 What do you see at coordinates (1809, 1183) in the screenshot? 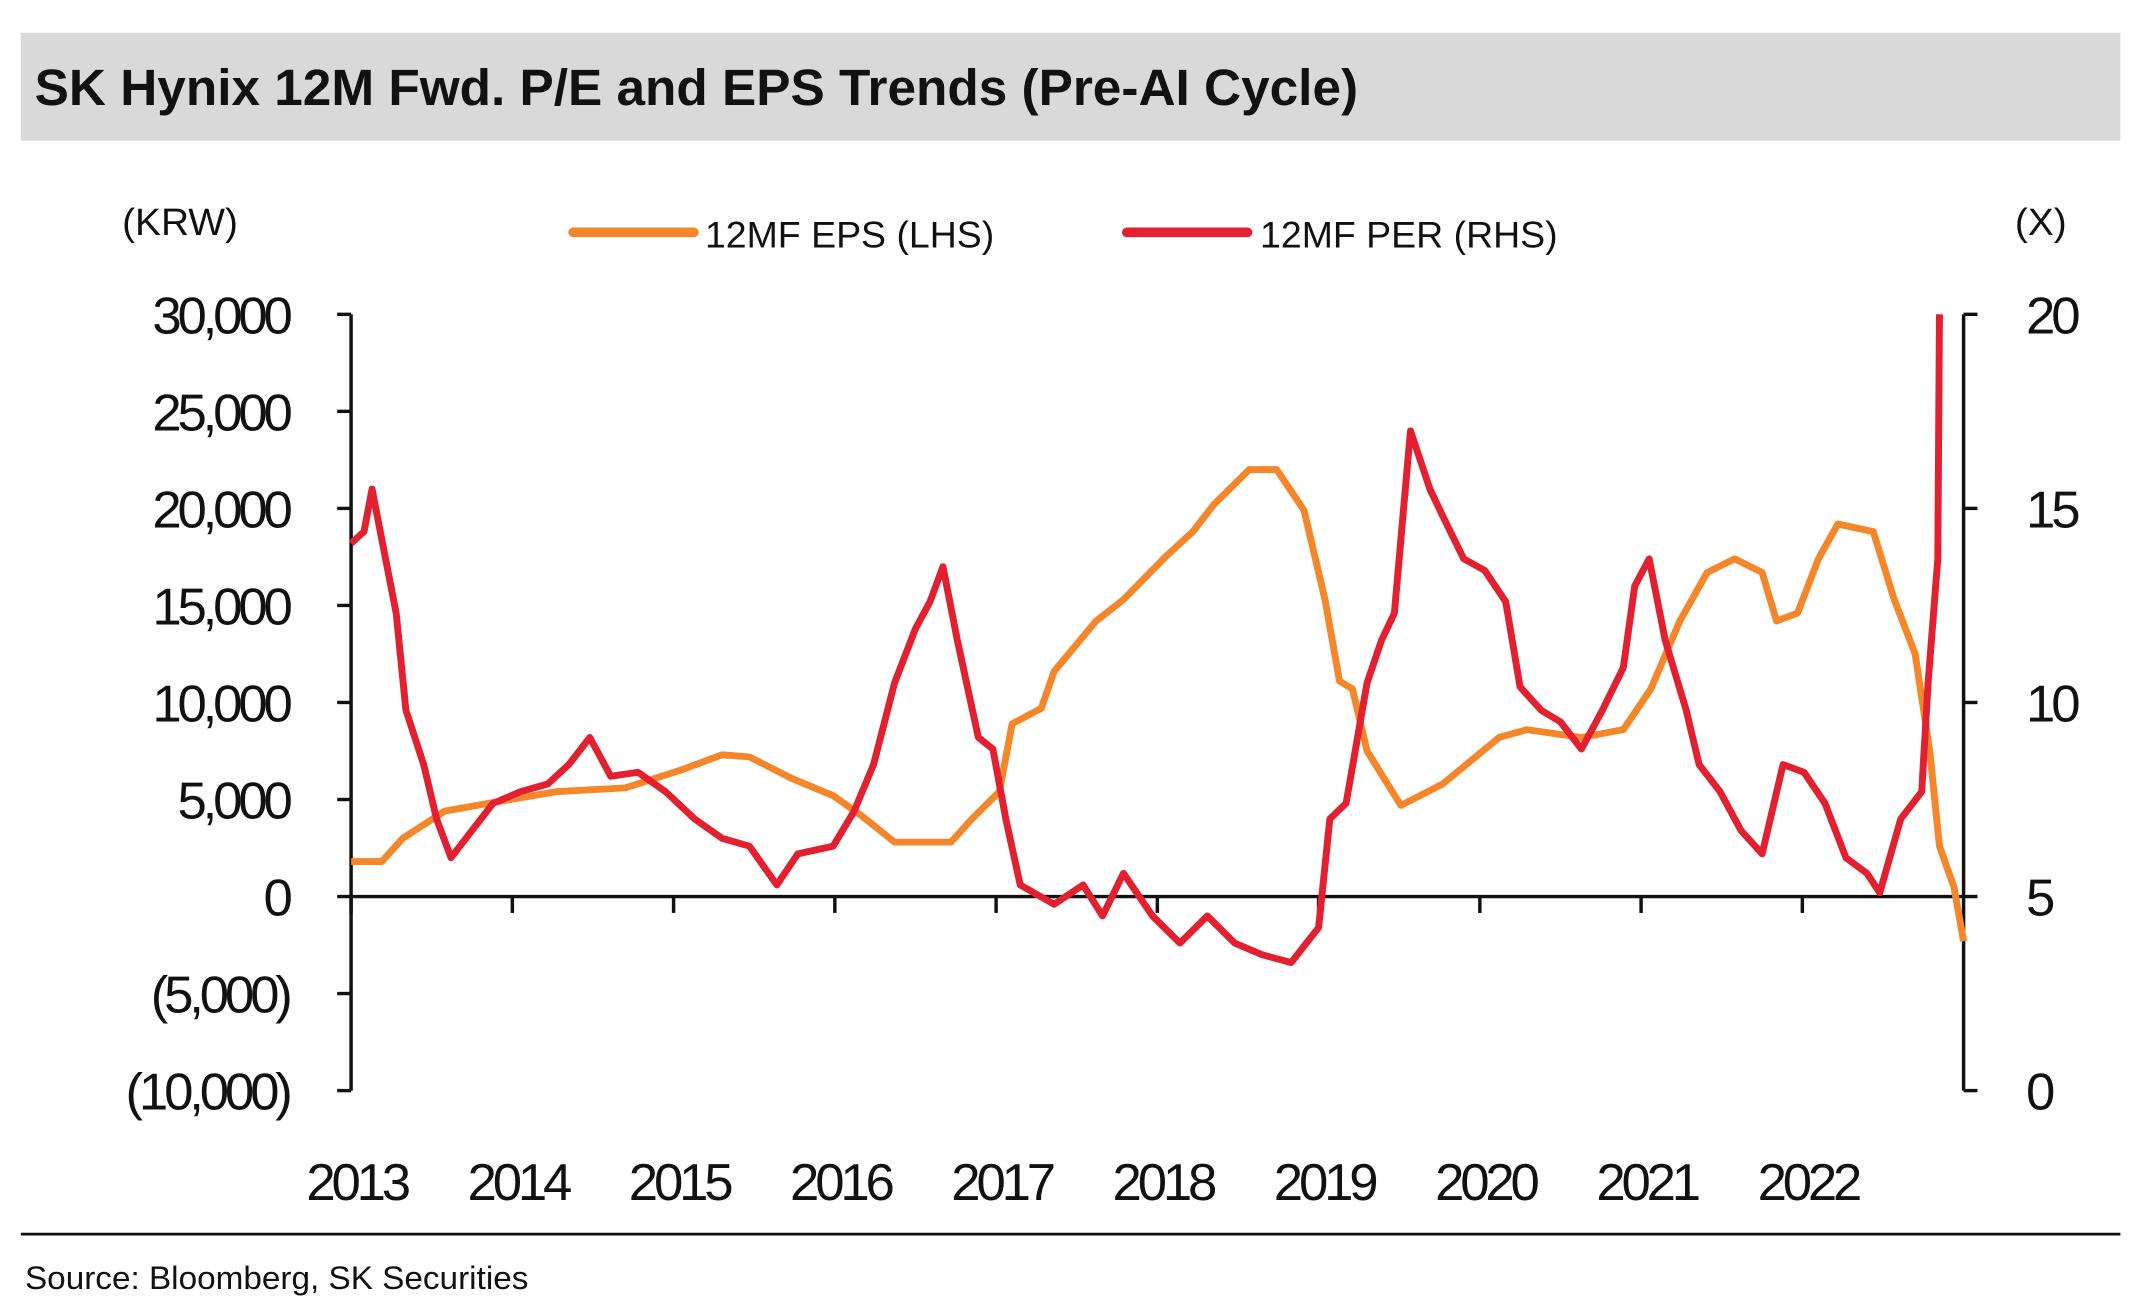
I see `x-tick-label: 2022` at bounding box center [1809, 1183].